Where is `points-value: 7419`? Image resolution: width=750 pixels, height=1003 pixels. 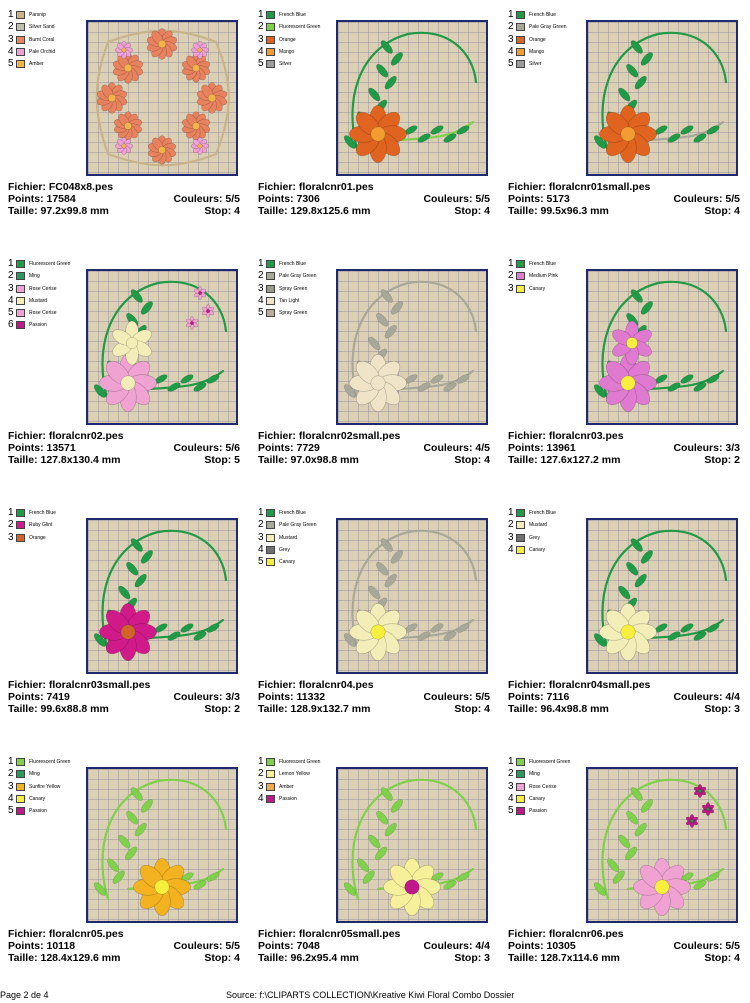
points-value: 7419 is located at coordinates (58, 697).